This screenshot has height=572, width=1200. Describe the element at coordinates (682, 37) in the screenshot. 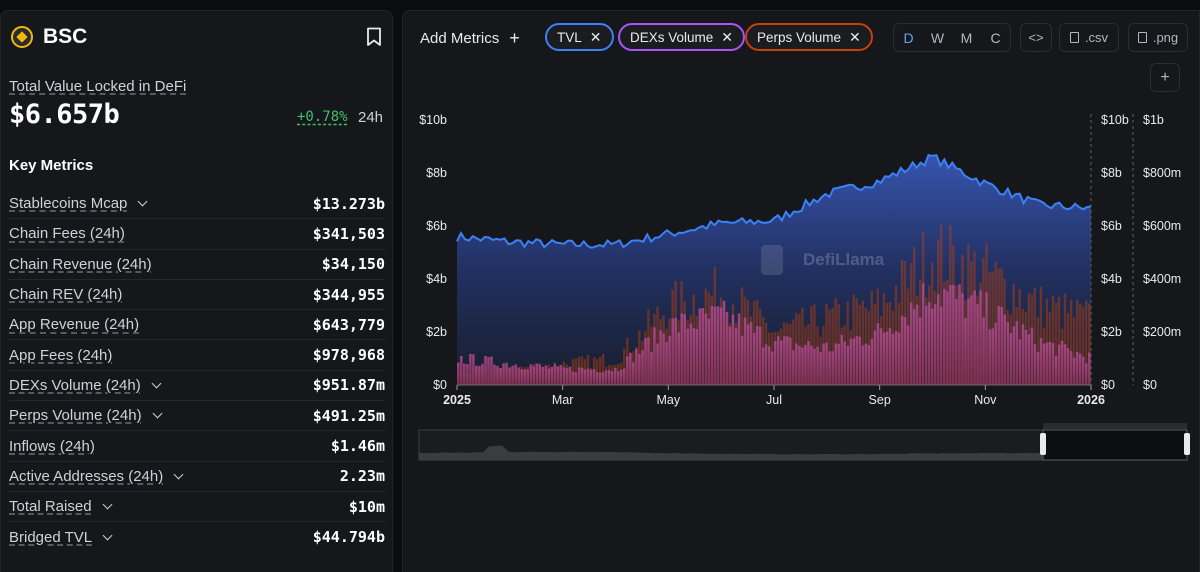

I see `metric-pill-dexs-volume: DEXs Volume ✕` at that location.